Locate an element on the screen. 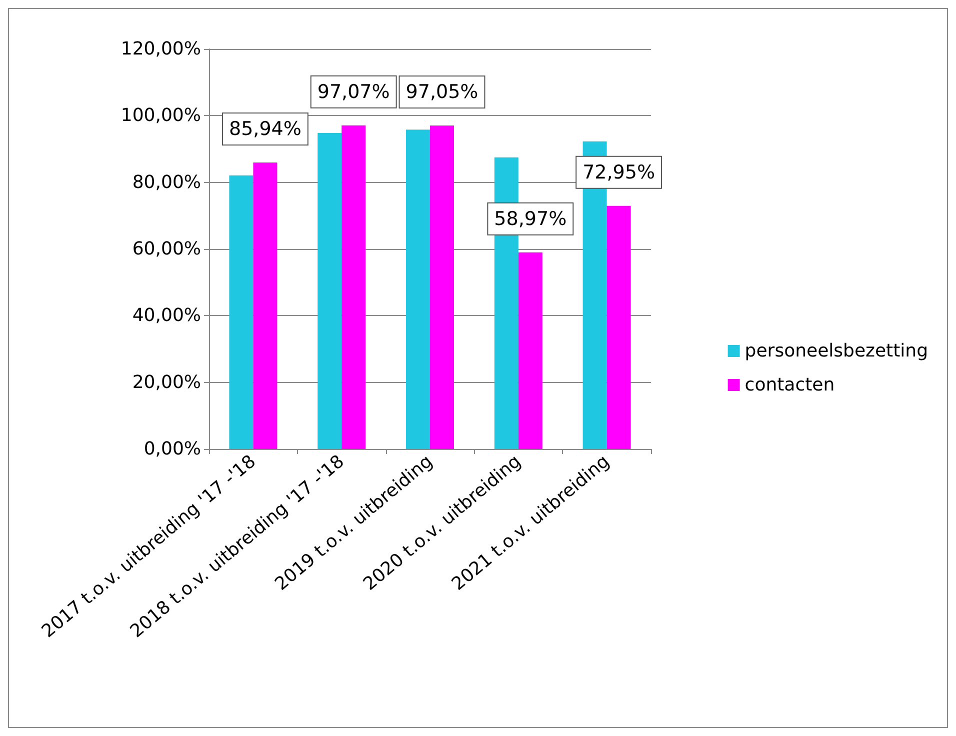 This screenshot has width=956, height=736. data-label: 58,97% is located at coordinates (530, 219).